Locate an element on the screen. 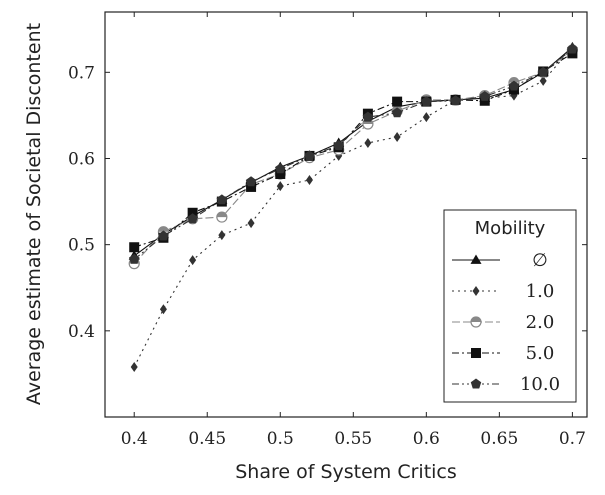  x-tick-label: 0.5 is located at coordinates (280, 439).